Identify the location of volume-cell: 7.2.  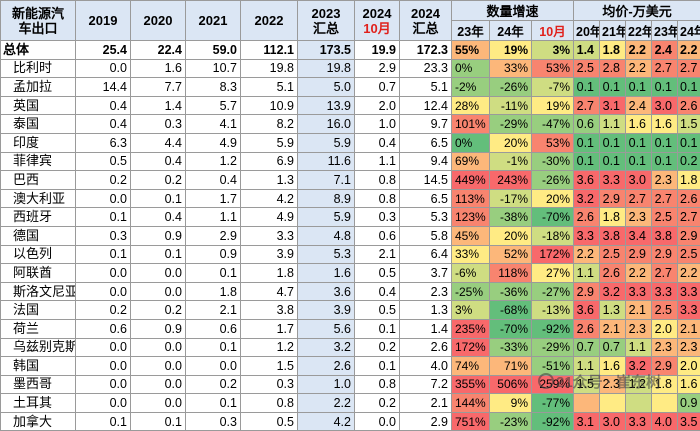
(426, 384).